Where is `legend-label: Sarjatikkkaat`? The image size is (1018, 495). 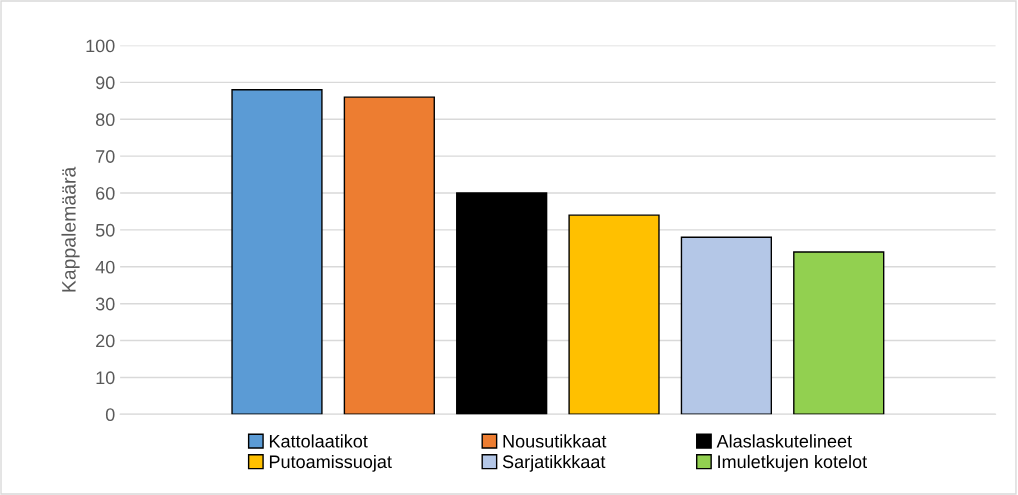 legend-label: Sarjatikkkaat is located at coordinates (554, 463).